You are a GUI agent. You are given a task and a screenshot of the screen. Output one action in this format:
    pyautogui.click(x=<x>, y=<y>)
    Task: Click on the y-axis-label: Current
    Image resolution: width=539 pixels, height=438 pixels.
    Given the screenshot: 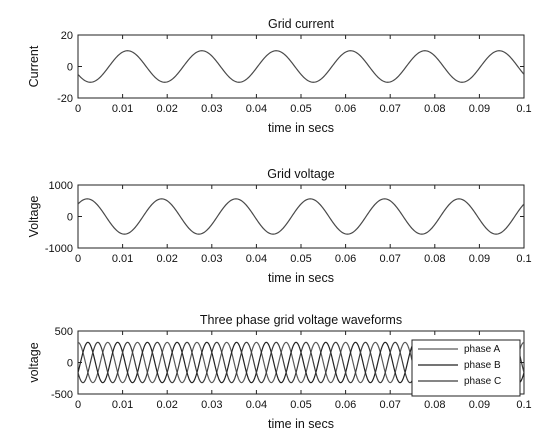 What is the action you would take?
    pyautogui.click(x=34, y=66)
    